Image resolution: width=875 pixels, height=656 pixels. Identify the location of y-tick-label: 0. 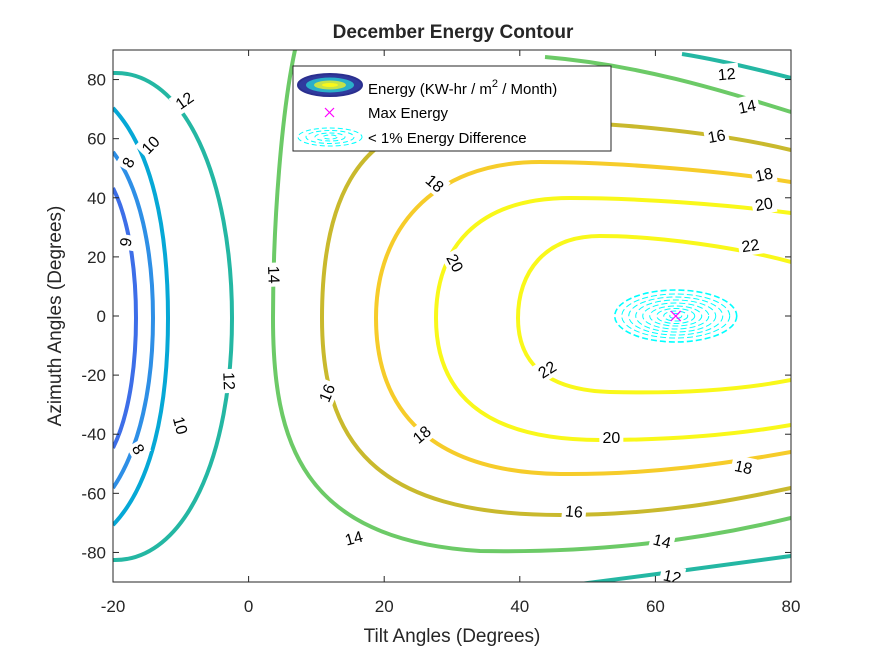
(101, 316).